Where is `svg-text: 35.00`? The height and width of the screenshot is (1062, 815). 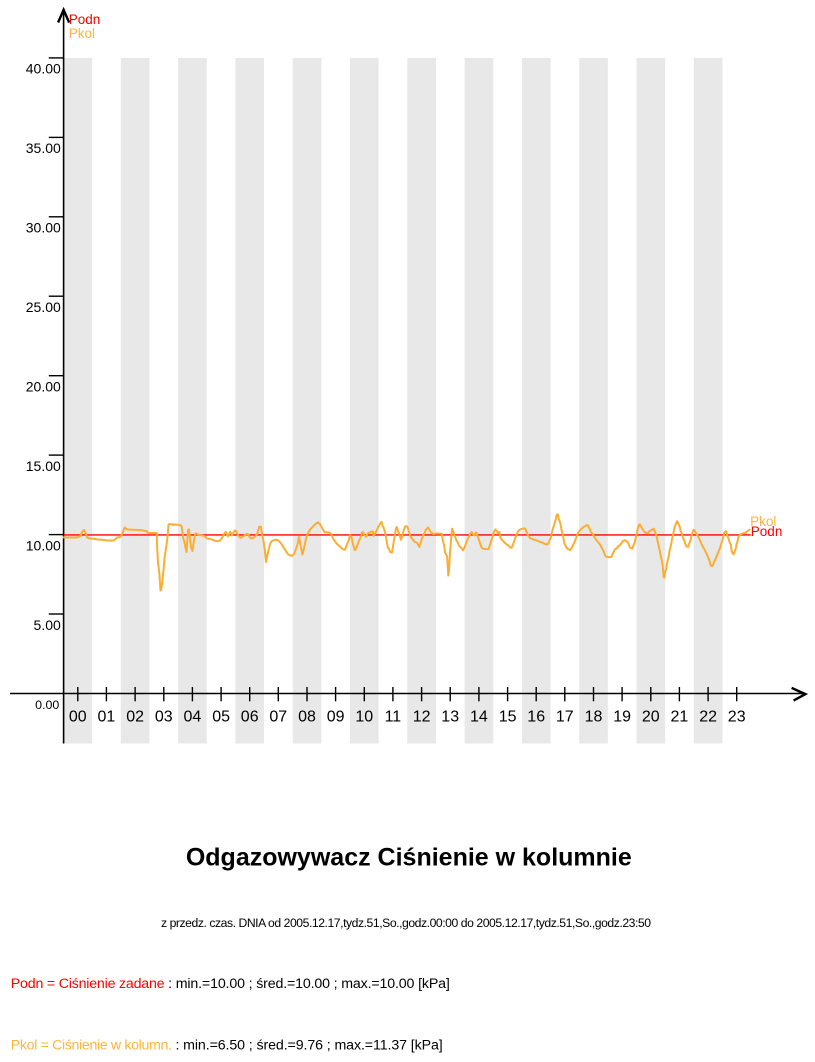 svg-text: 35.00 is located at coordinates (43, 148).